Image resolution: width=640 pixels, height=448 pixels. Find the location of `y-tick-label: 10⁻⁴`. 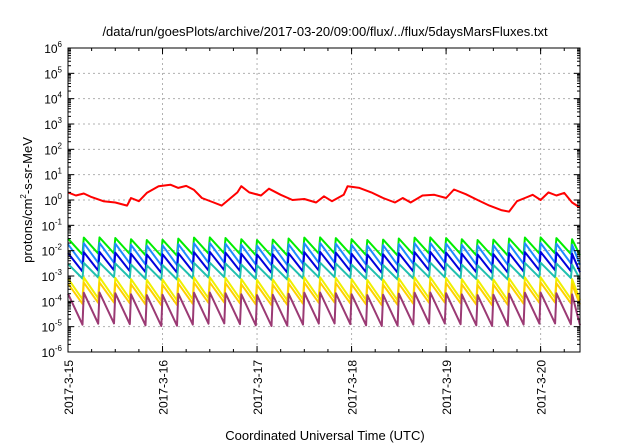

y-tick-label: 10⁻⁴ is located at coordinates (52, 301).